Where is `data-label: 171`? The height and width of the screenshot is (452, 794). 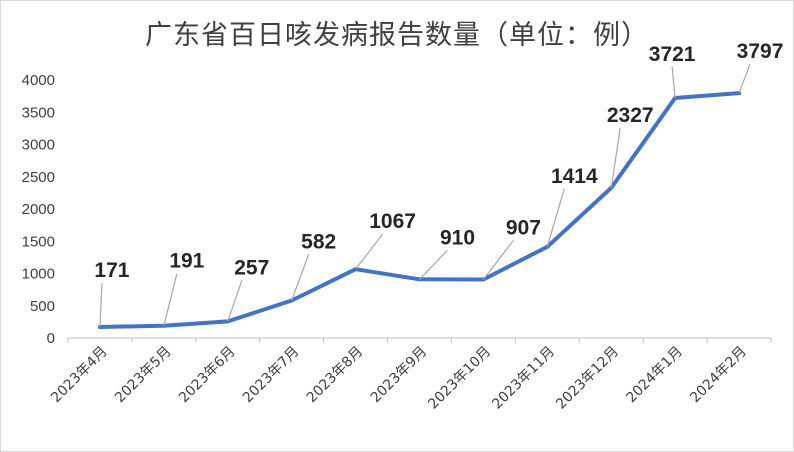 data-label: 171 is located at coordinates (111, 270).